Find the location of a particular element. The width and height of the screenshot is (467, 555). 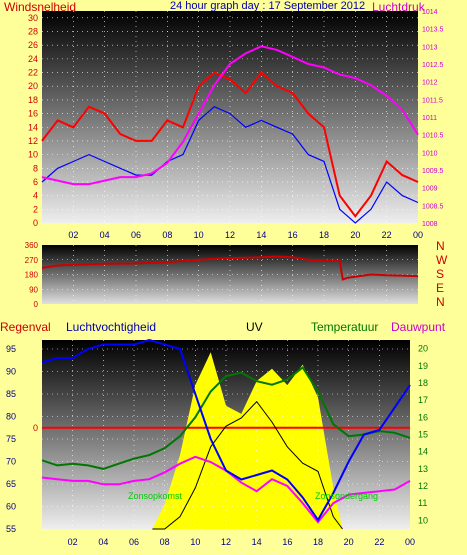

y-tick-right: 1009.5 is located at coordinates (433, 171).